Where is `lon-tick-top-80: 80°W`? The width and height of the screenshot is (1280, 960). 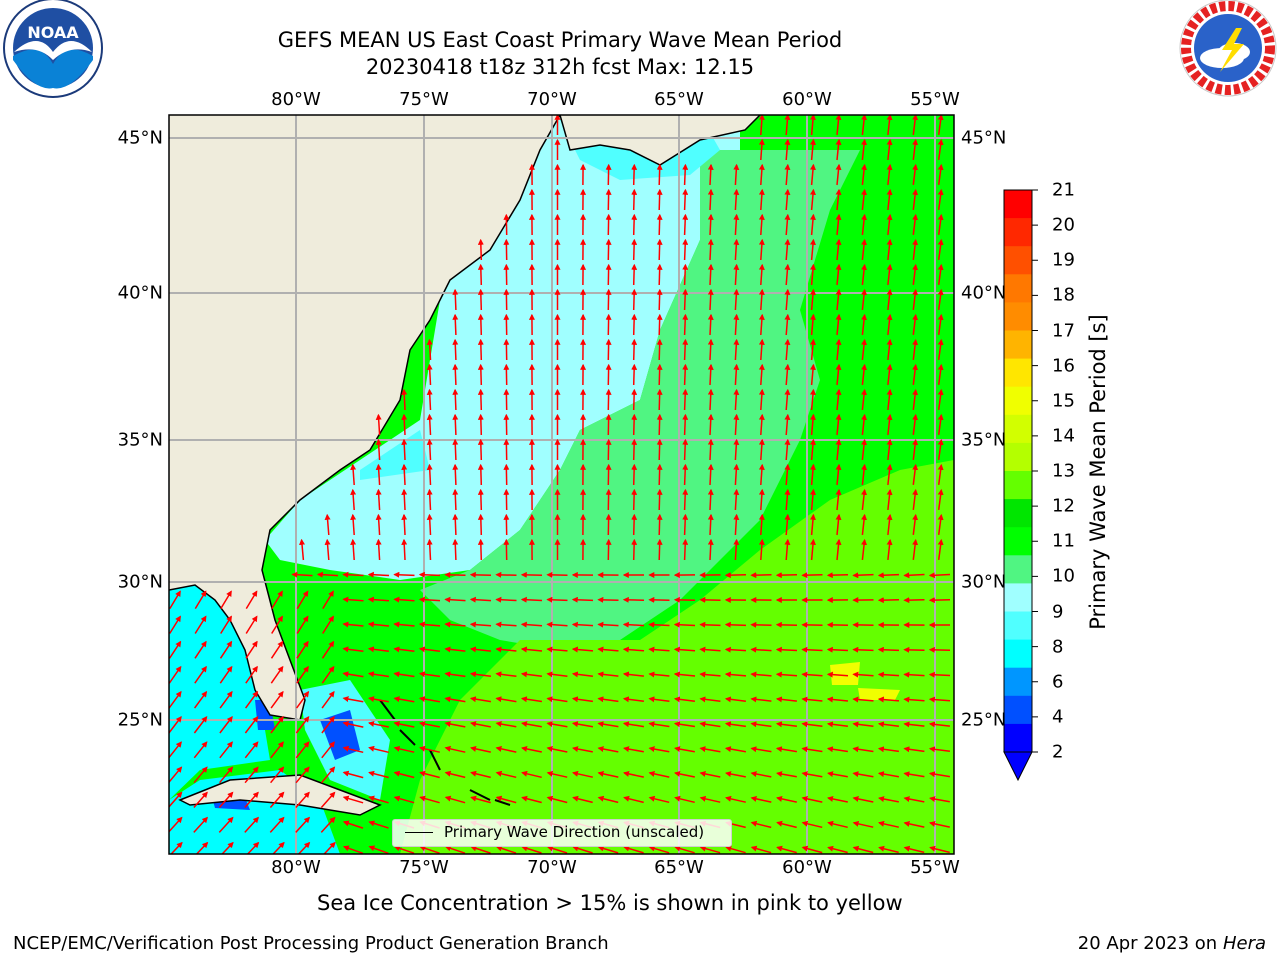 lon-tick-top-80: 80°W is located at coordinates (296, 99).